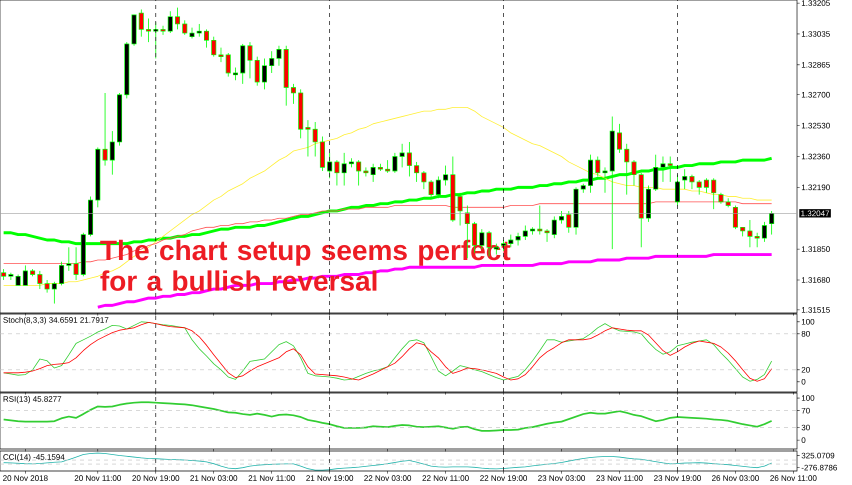 The width and height of the screenshot is (852, 485). Describe the element at coordinates (214, 478) in the screenshot. I see `x-tick-label: 21 Nov 03:00` at that location.